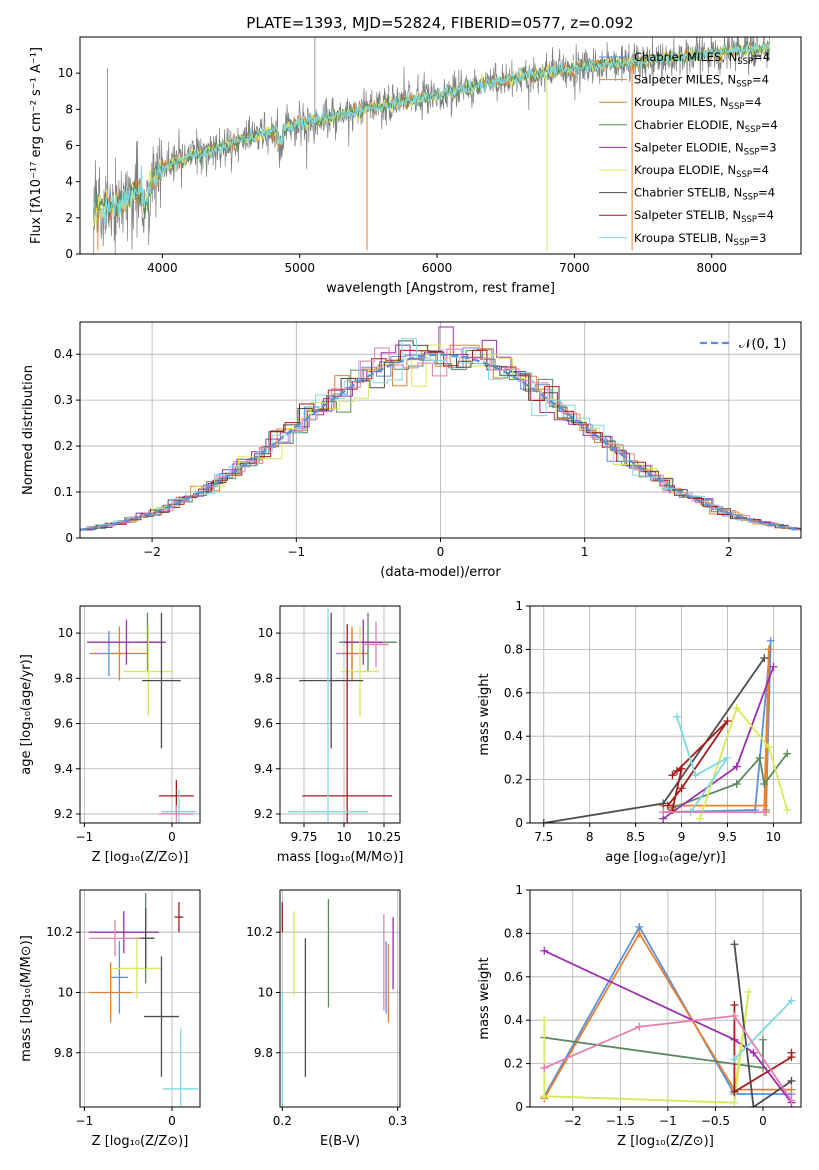 Image resolution: width=819 pixels, height=1170 pixels. I want to click on x-tick-label: 8, so click(590, 837).